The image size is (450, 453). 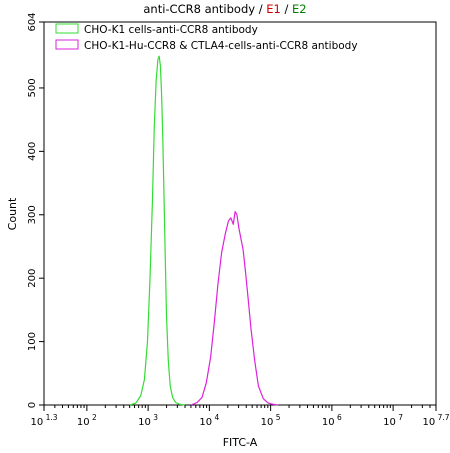 I want to click on y-tick-label: 0, so click(x=32, y=405).